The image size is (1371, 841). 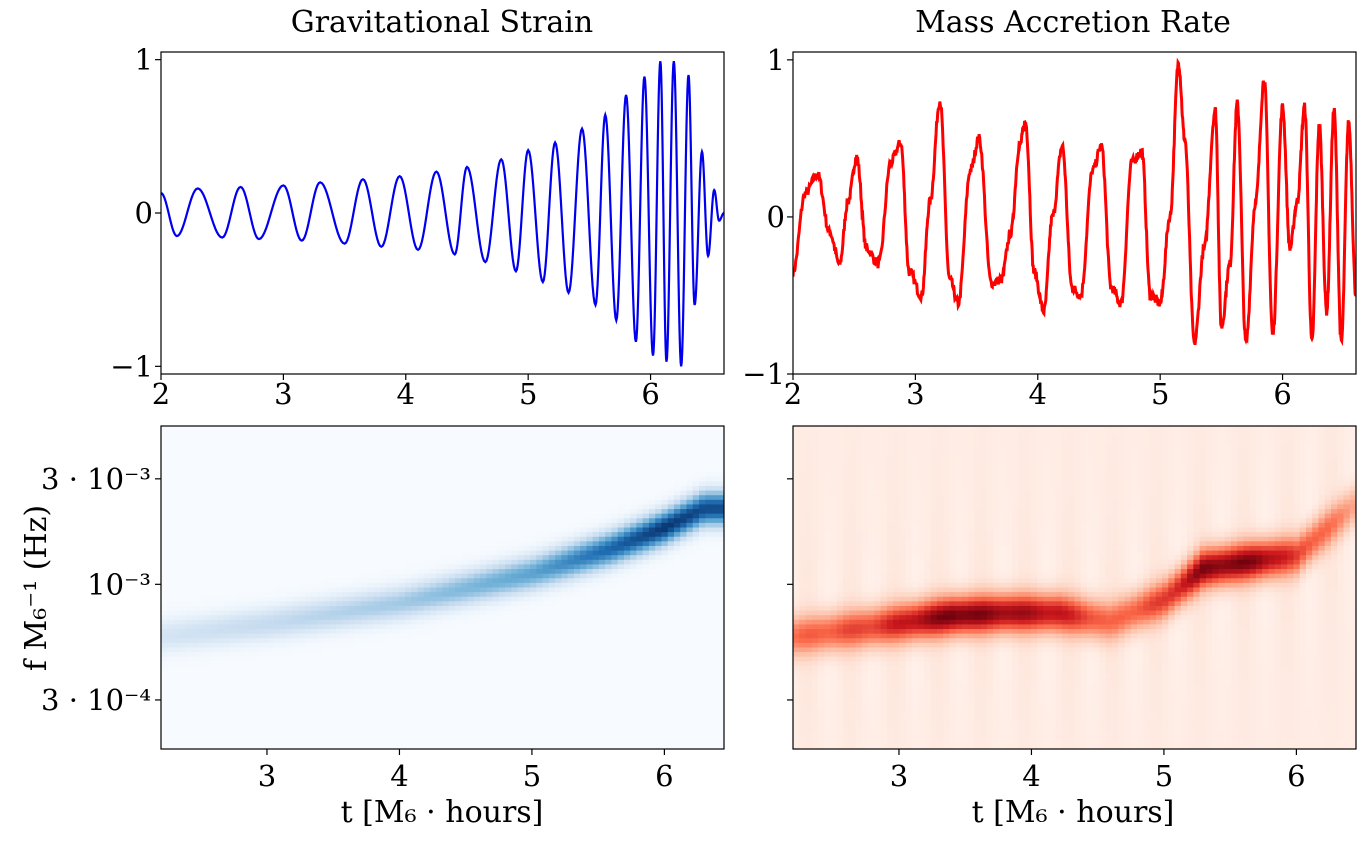 What do you see at coordinates (1046, 635) in the screenshot?
I see `accretion-spectrogram-ticks: 3 4 5 6` at bounding box center [1046, 635].